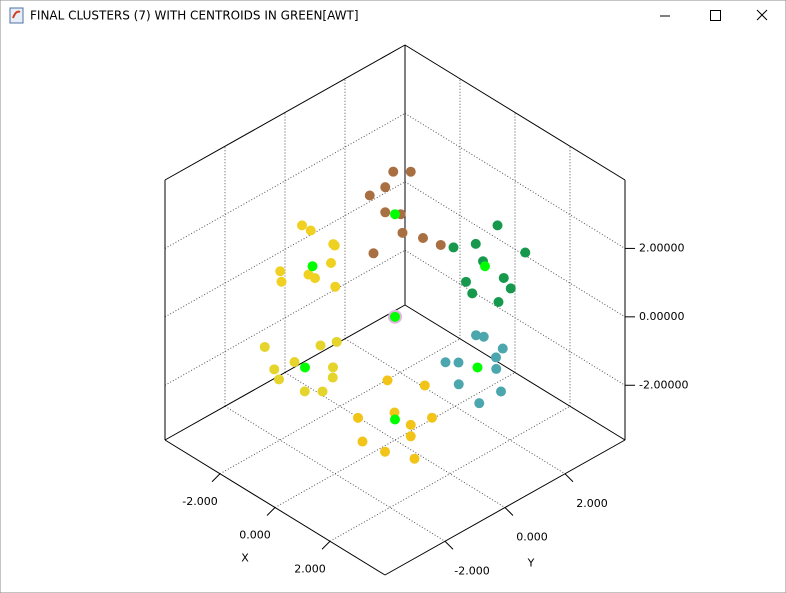  I want to click on app-icon, so click(16, 15).